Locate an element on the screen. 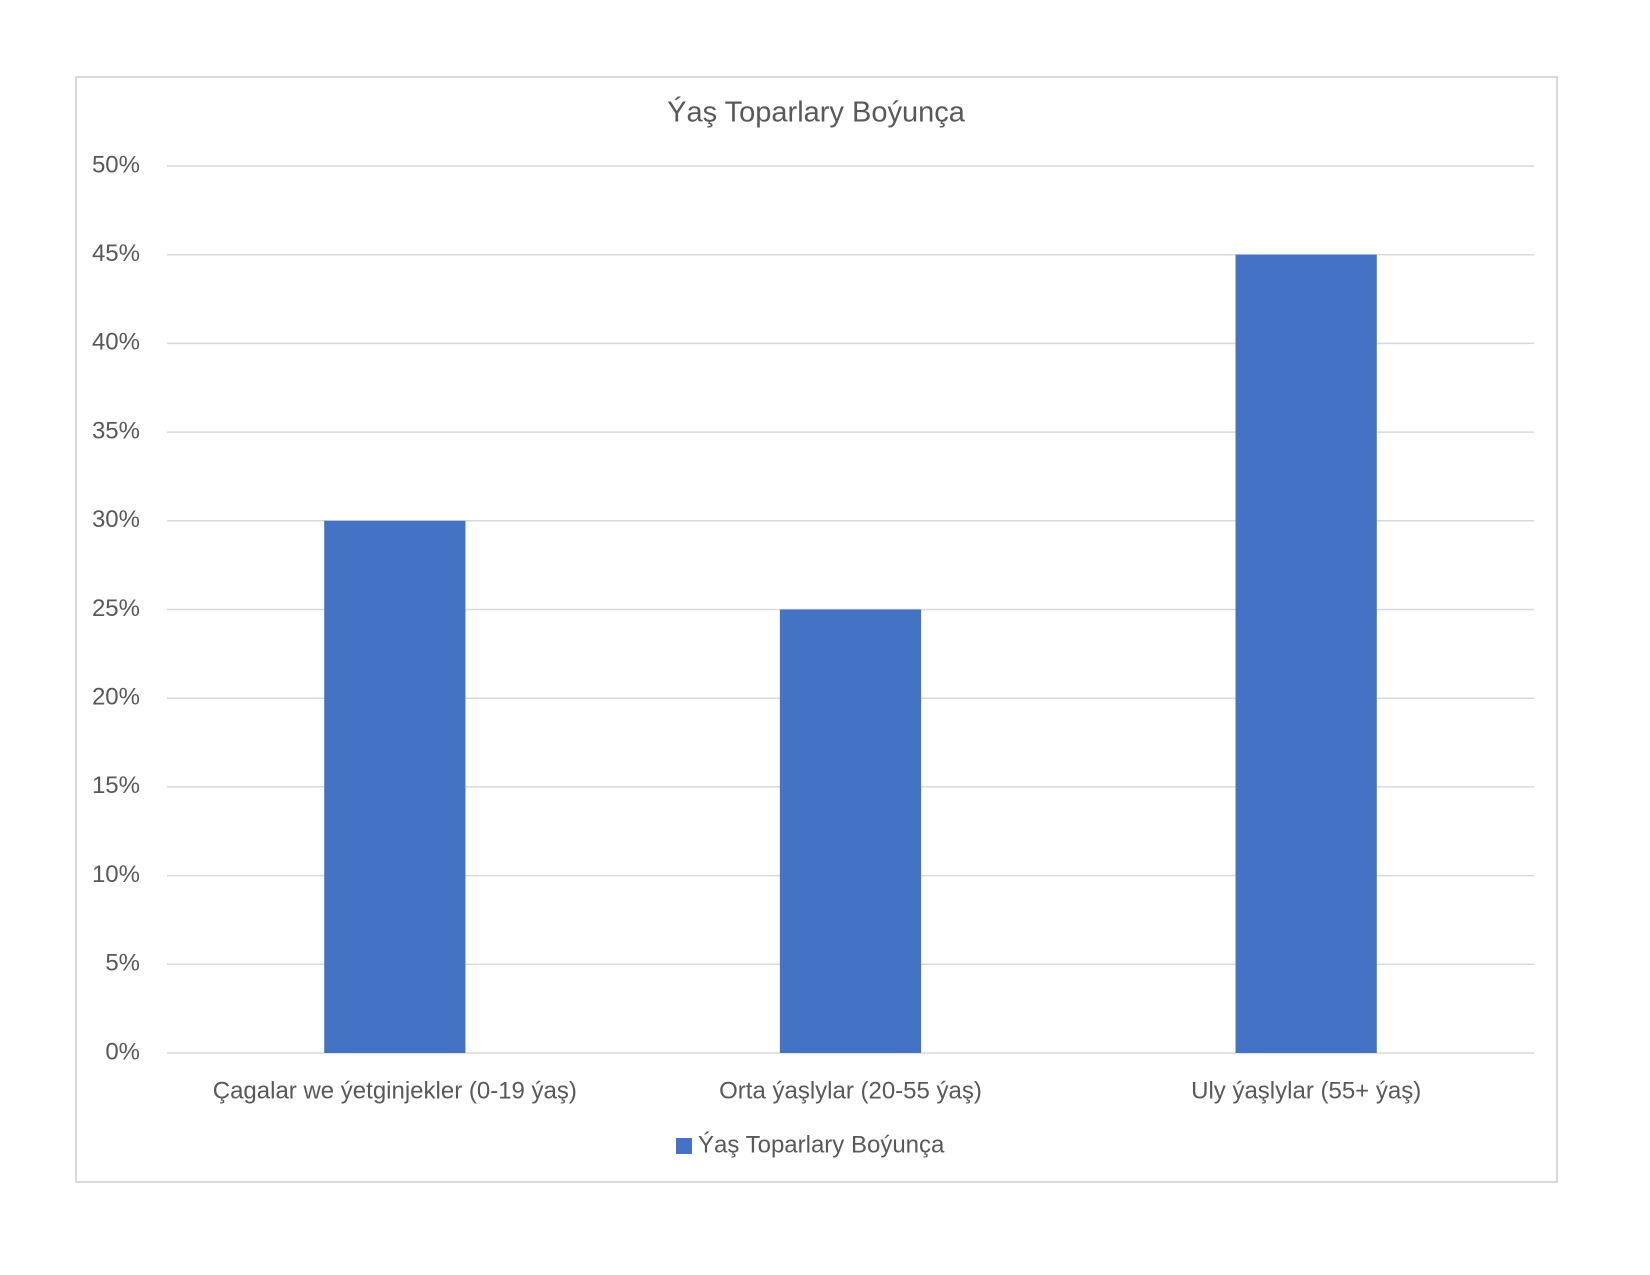  y-tick-label: 40% is located at coordinates (116, 342).